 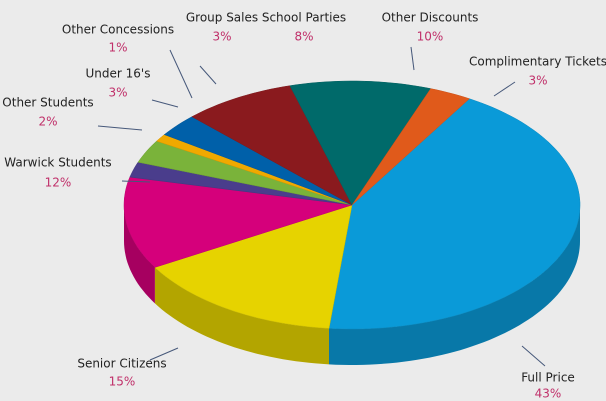 I want to click on slice-value-label: 43%, so click(x=548, y=394).